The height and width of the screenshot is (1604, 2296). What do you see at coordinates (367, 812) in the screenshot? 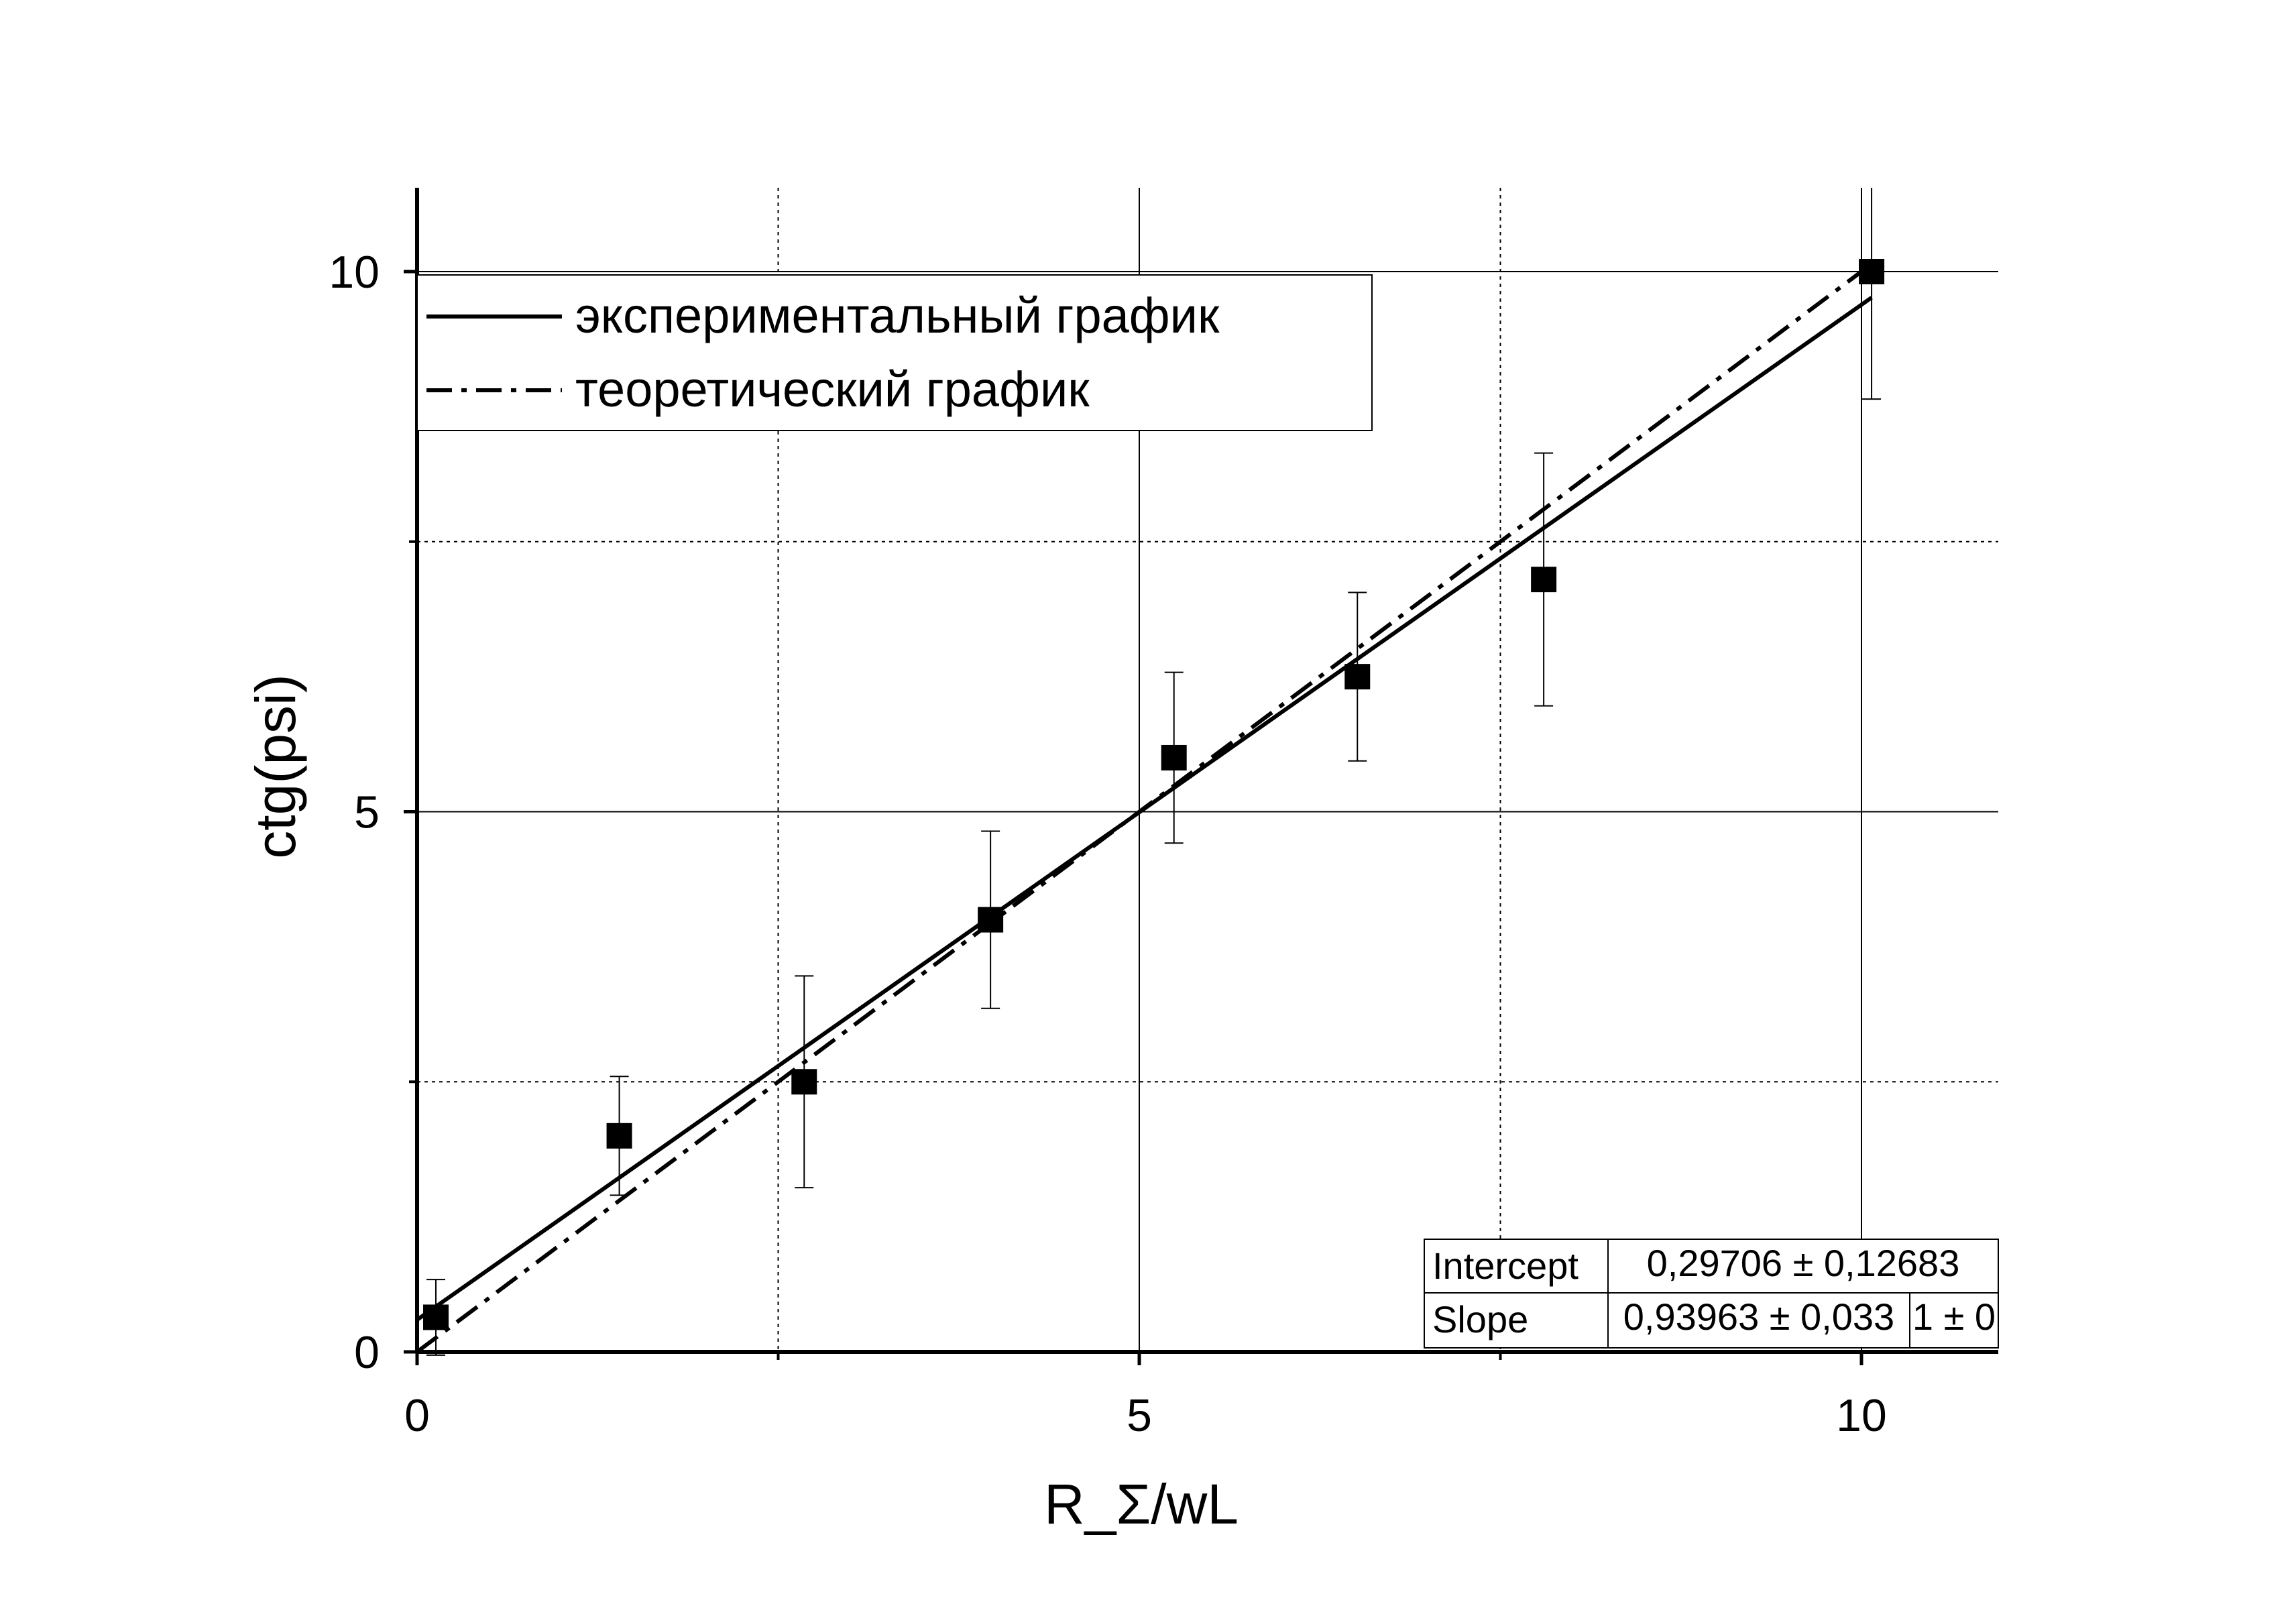
I see `y-tick-label: 5` at bounding box center [367, 812].